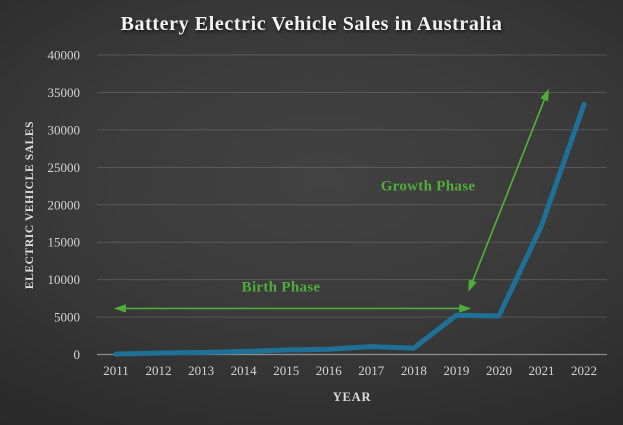 The width and height of the screenshot is (623, 425). Describe the element at coordinates (542, 370) in the screenshot. I see `x-tick-label: 2021` at that location.